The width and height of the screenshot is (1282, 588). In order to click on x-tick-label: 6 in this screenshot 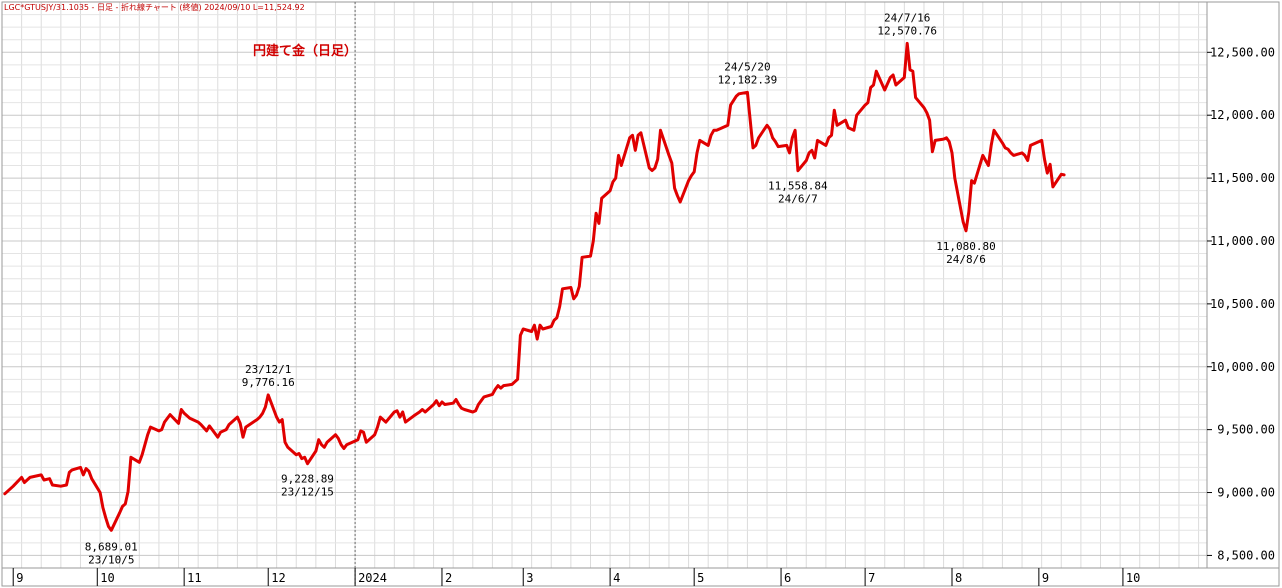, I will do `click(787, 578)`.